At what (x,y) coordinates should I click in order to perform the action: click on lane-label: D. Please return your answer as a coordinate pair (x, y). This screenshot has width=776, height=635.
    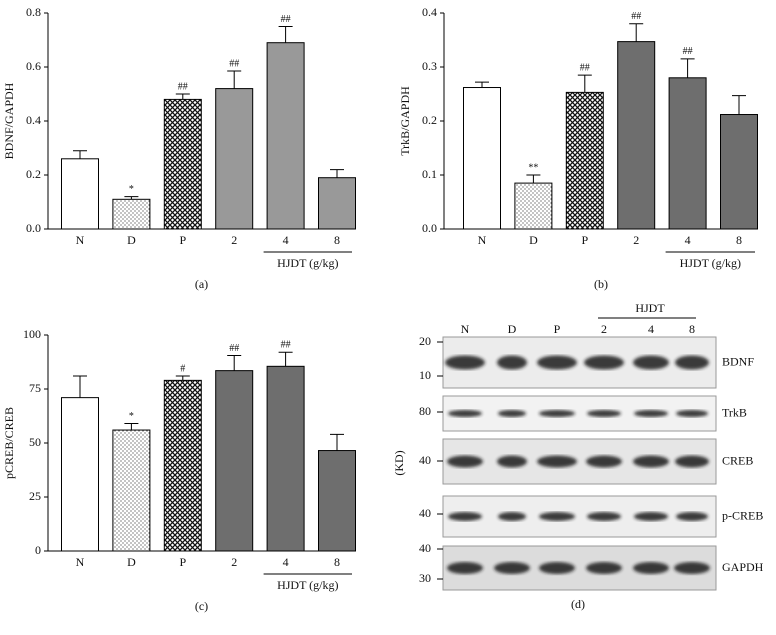
    Looking at the image, I should click on (512, 329).